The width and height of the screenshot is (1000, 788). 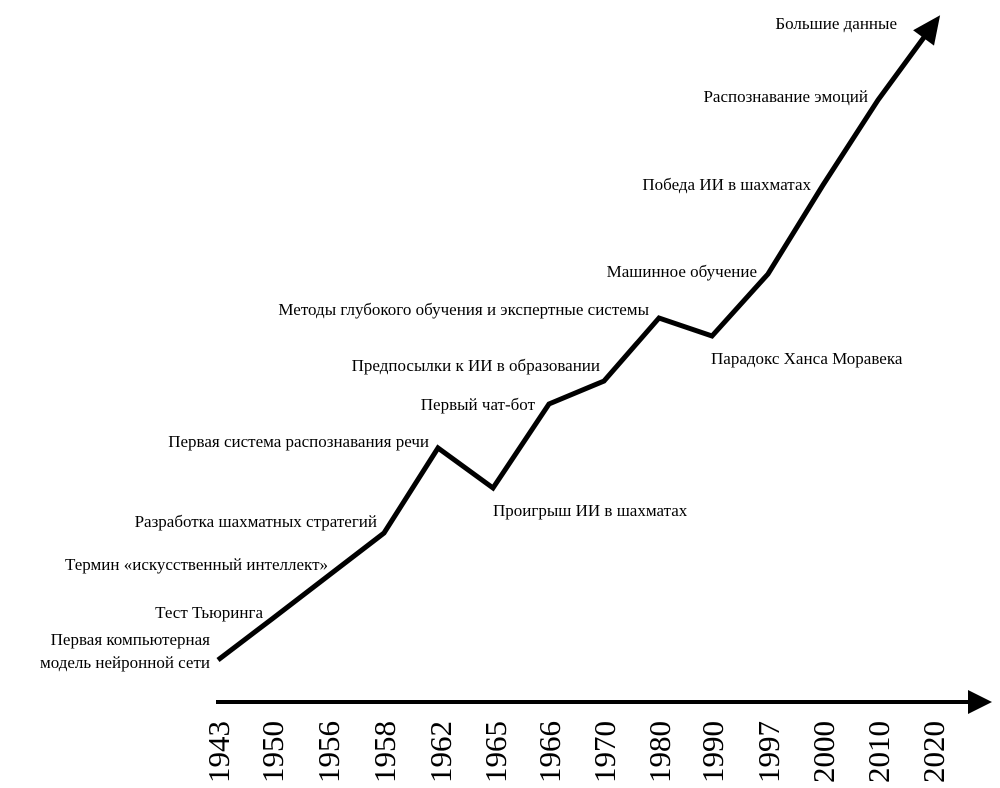 I want to click on x-tick-label-2000: 2000, so click(x=823, y=752).